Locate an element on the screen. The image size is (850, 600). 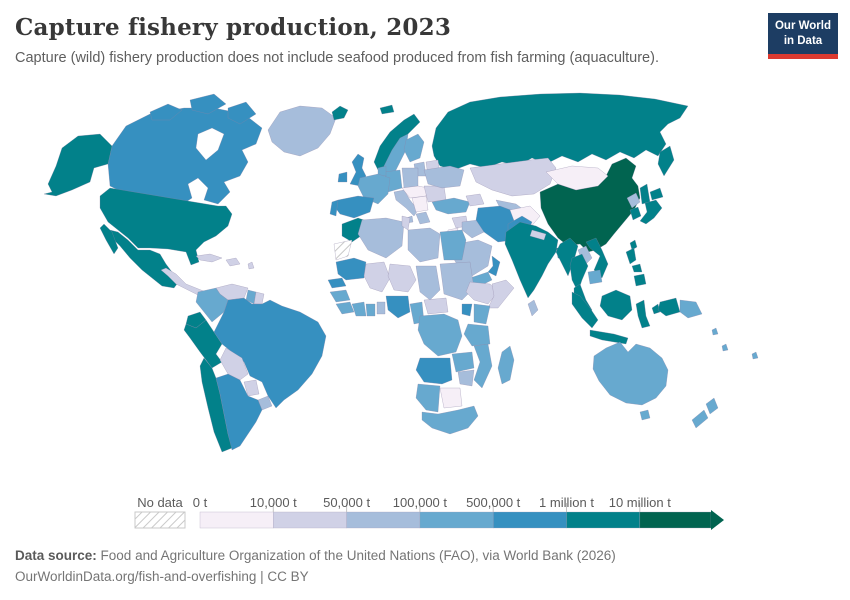
country-egypt: Egypt - 100,000 t - 500,000 t is located at coordinates (453, 245).